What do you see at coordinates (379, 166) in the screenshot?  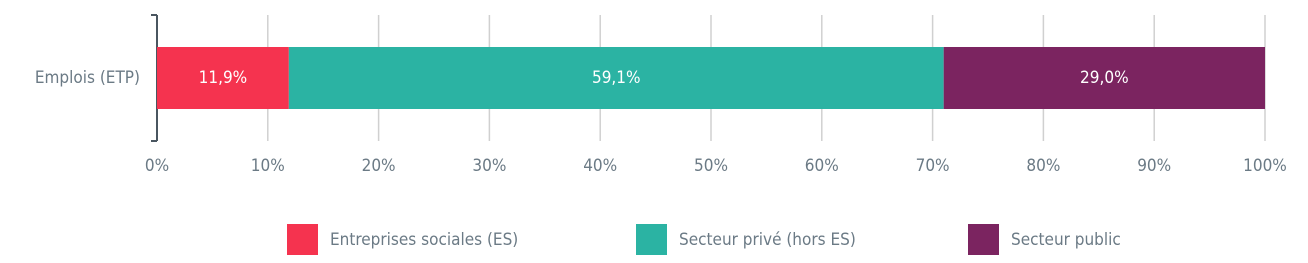 I see `x-tick-label: 20%` at bounding box center [379, 166].